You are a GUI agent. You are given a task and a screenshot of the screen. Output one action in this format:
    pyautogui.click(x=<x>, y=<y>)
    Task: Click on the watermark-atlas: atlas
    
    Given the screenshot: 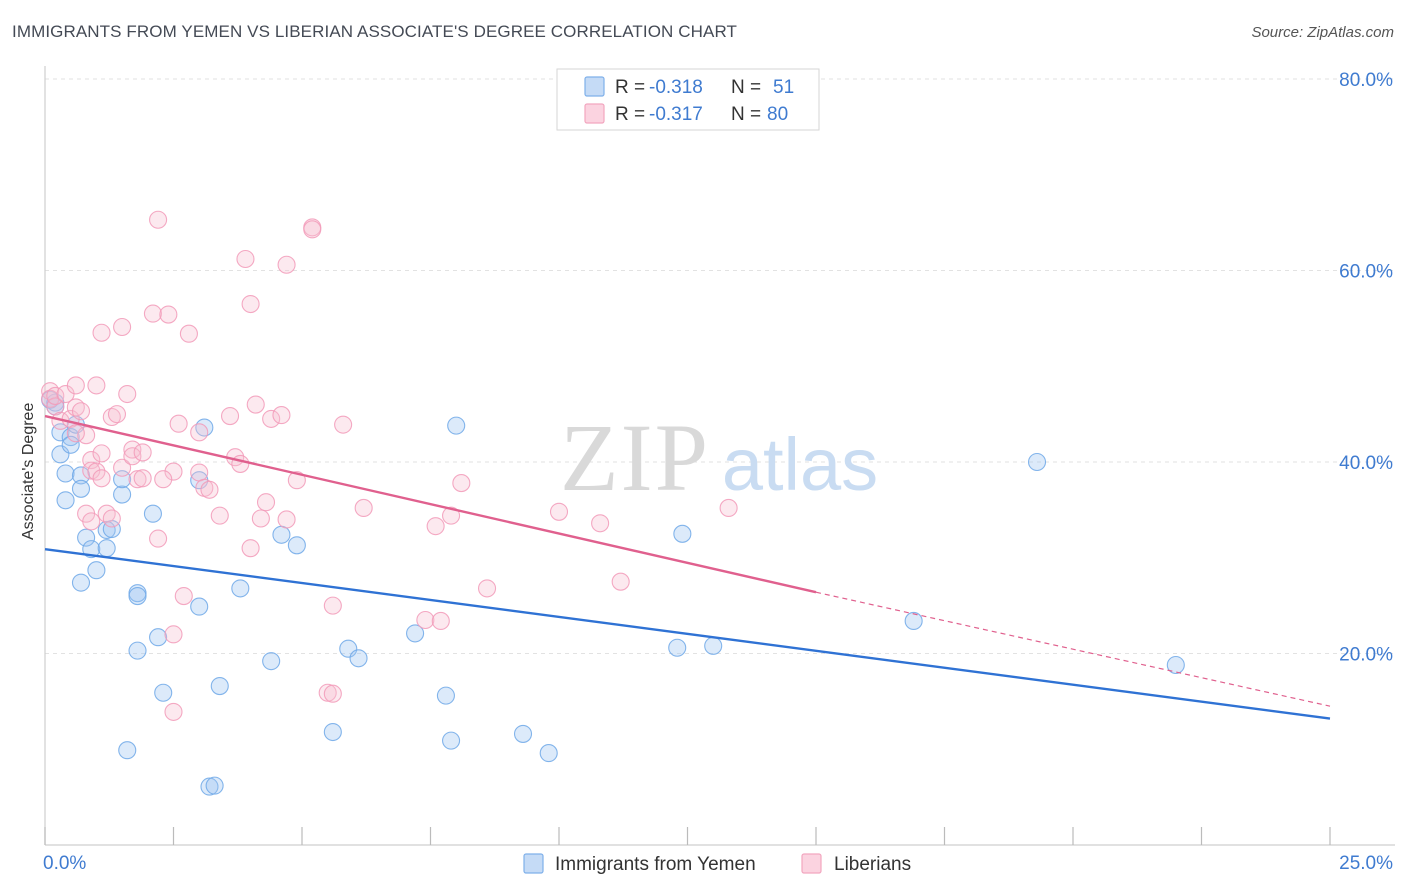 What is the action you would take?
    pyautogui.click(x=800, y=464)
    